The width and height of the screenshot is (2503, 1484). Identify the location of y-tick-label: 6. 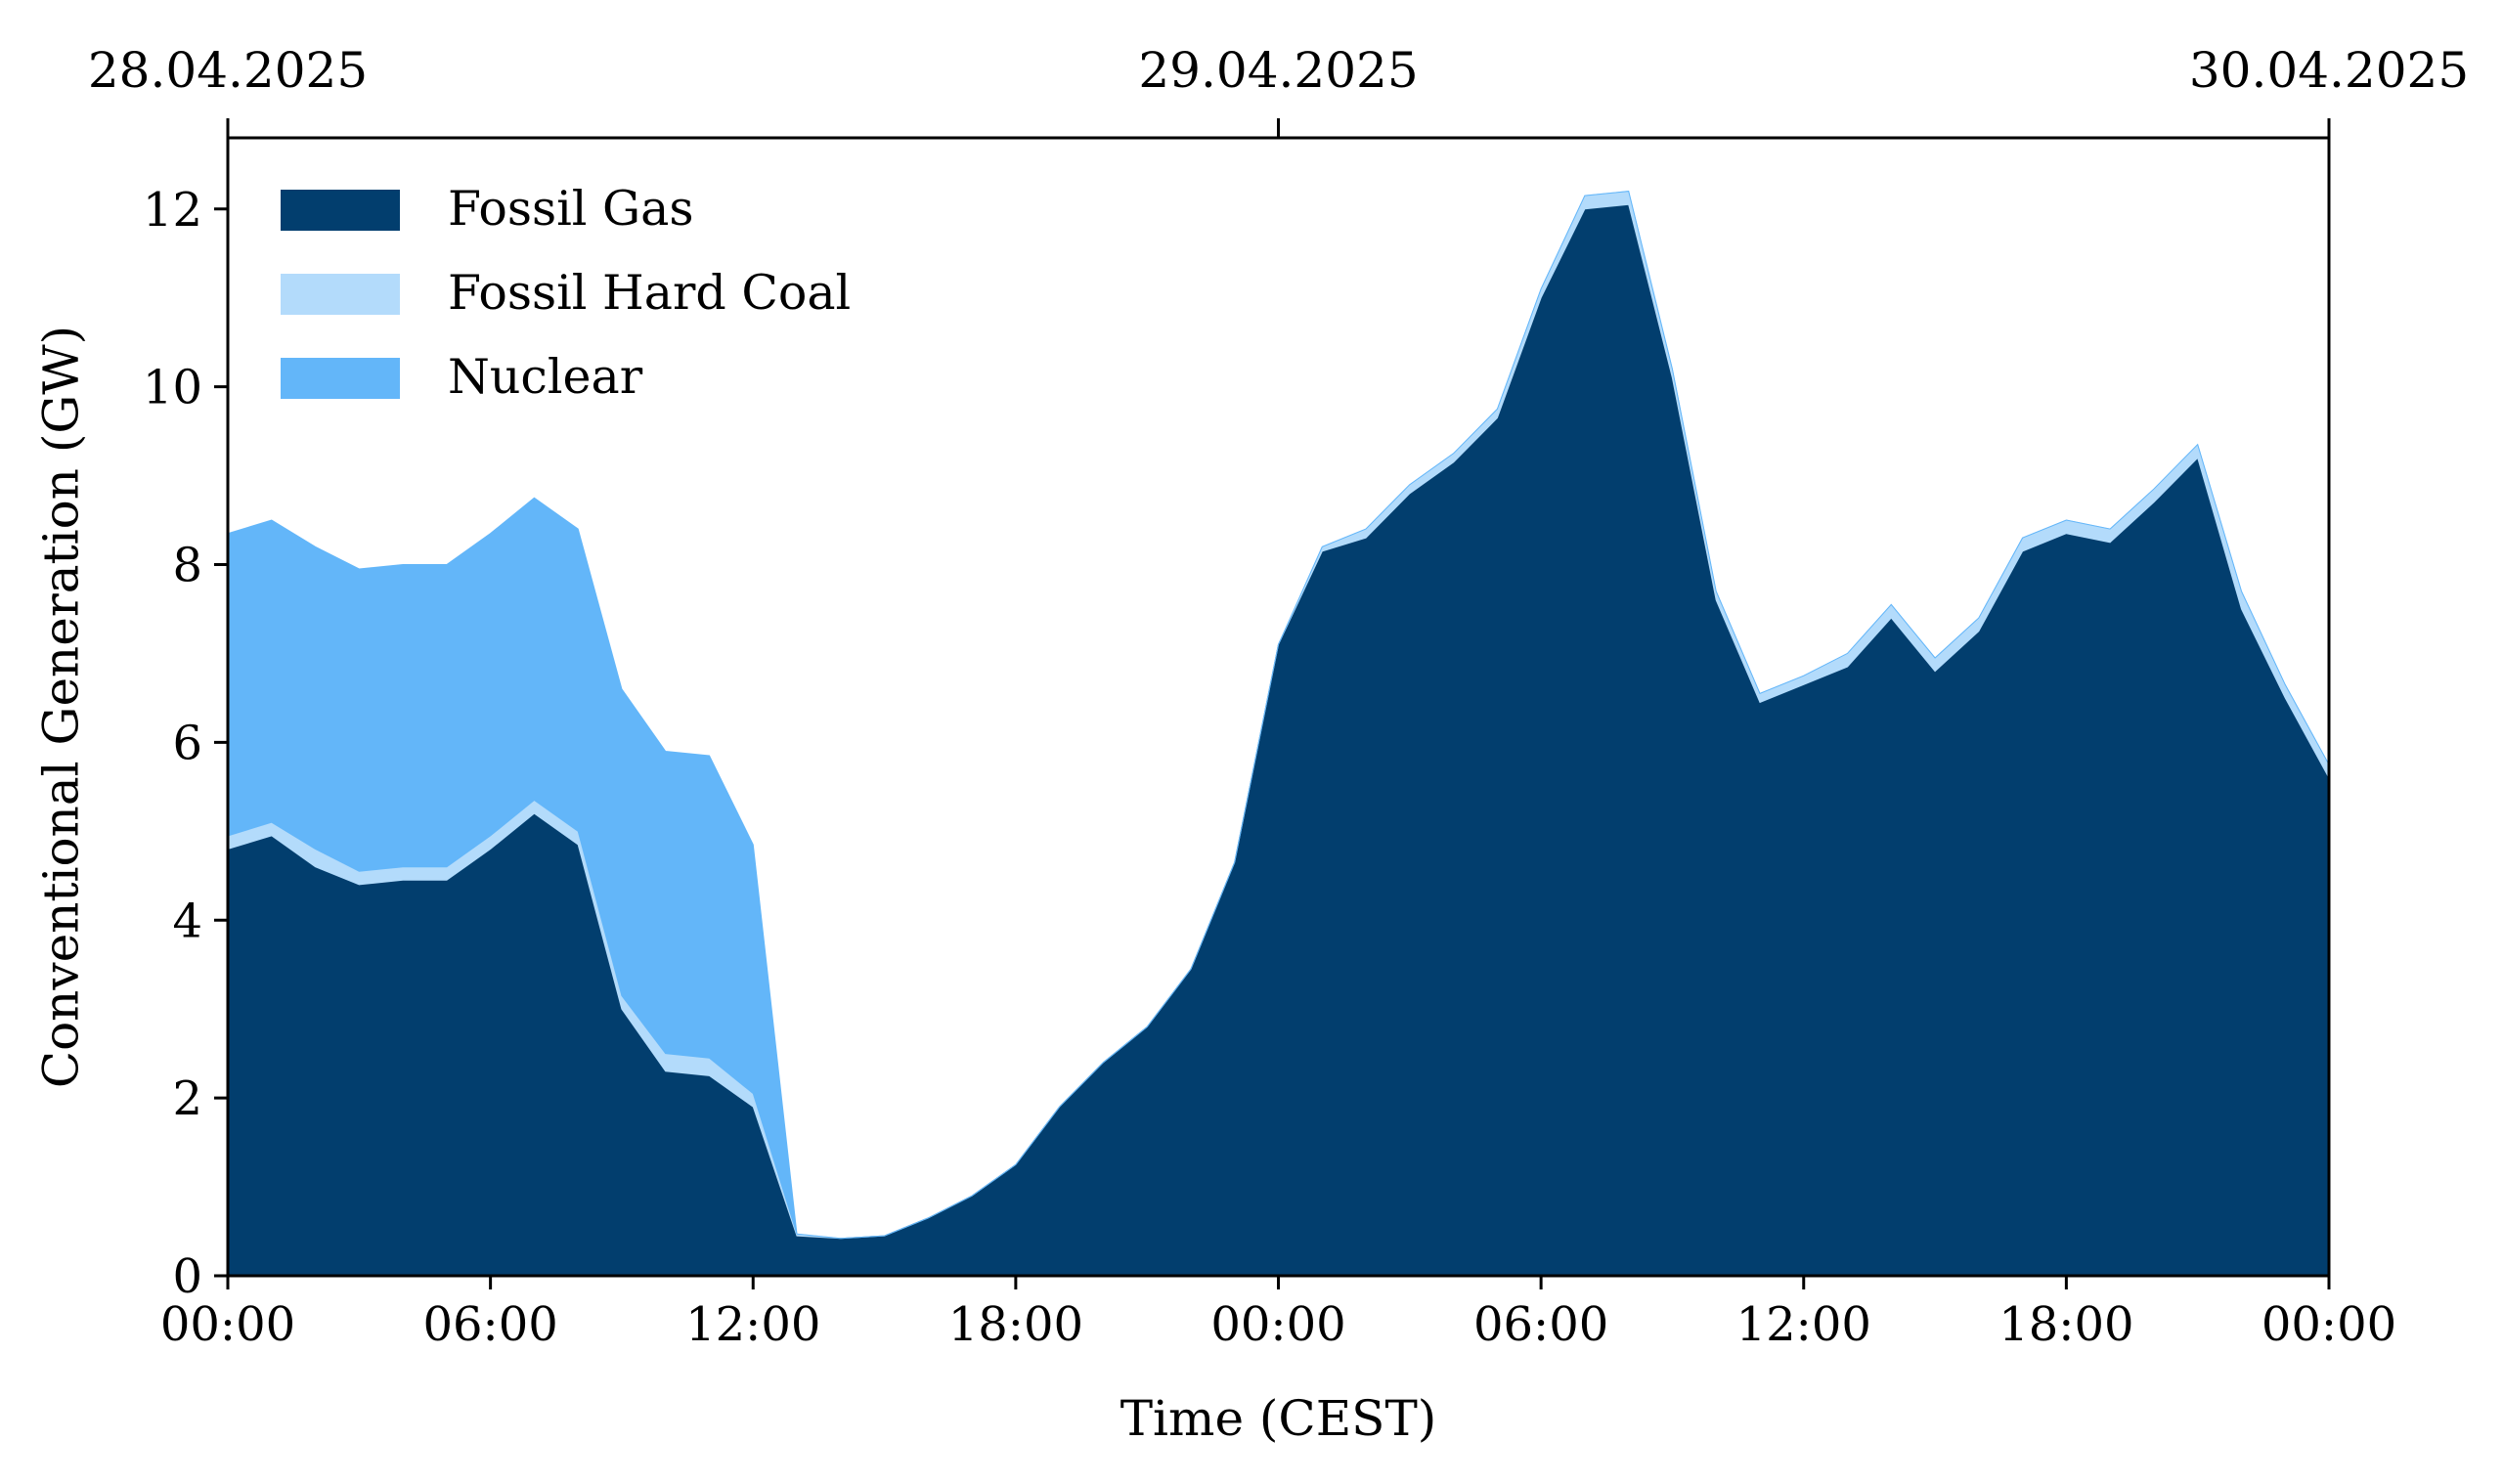
(187, 743).